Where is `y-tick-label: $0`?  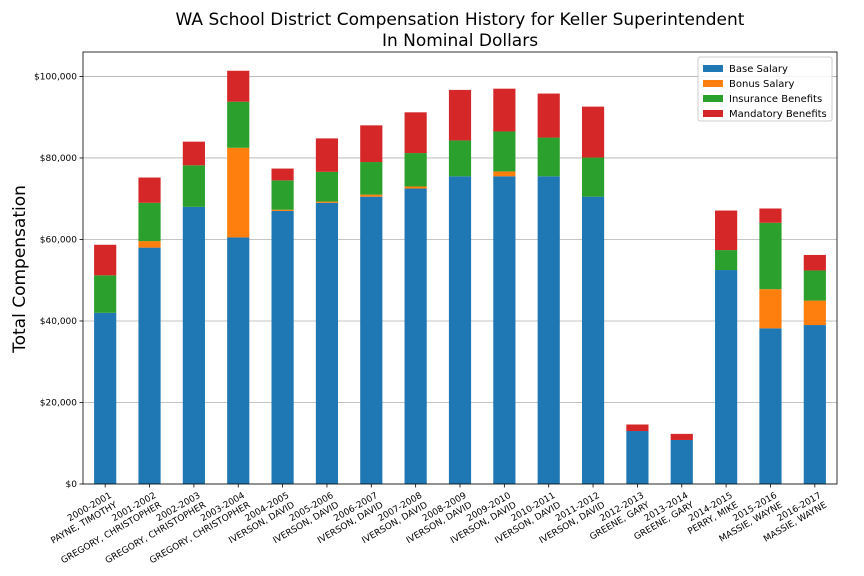 y-tick-label: $0 is located at coordinates (72, 485).